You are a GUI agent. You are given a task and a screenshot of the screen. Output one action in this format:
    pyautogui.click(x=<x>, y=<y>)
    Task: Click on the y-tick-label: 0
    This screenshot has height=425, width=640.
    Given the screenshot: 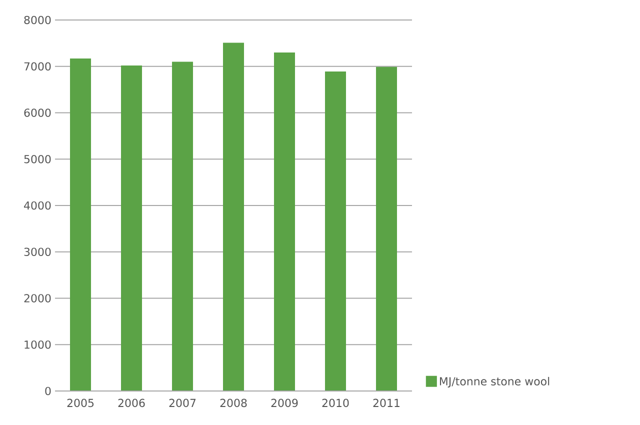 What is the action you would take?
    pyautogui.click(x=48, y=391)
    